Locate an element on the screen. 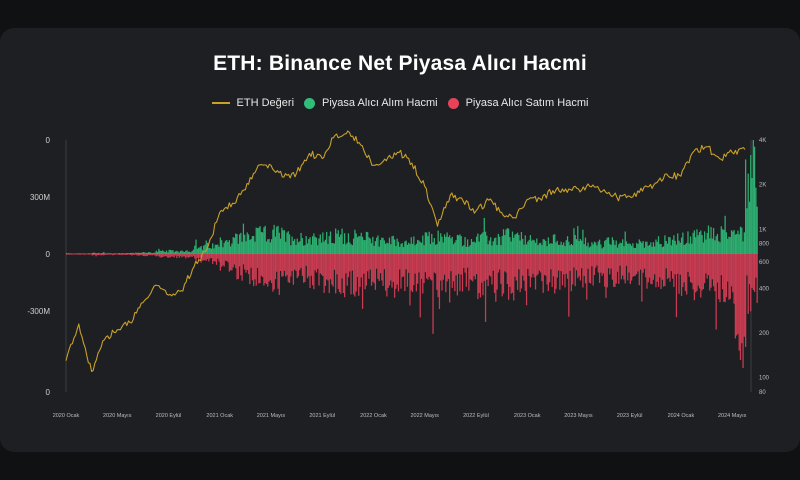 Image resolution: width=800 pixels, height=480 pixels. right-tick-label: 600 is located at coordinates (764, 263).